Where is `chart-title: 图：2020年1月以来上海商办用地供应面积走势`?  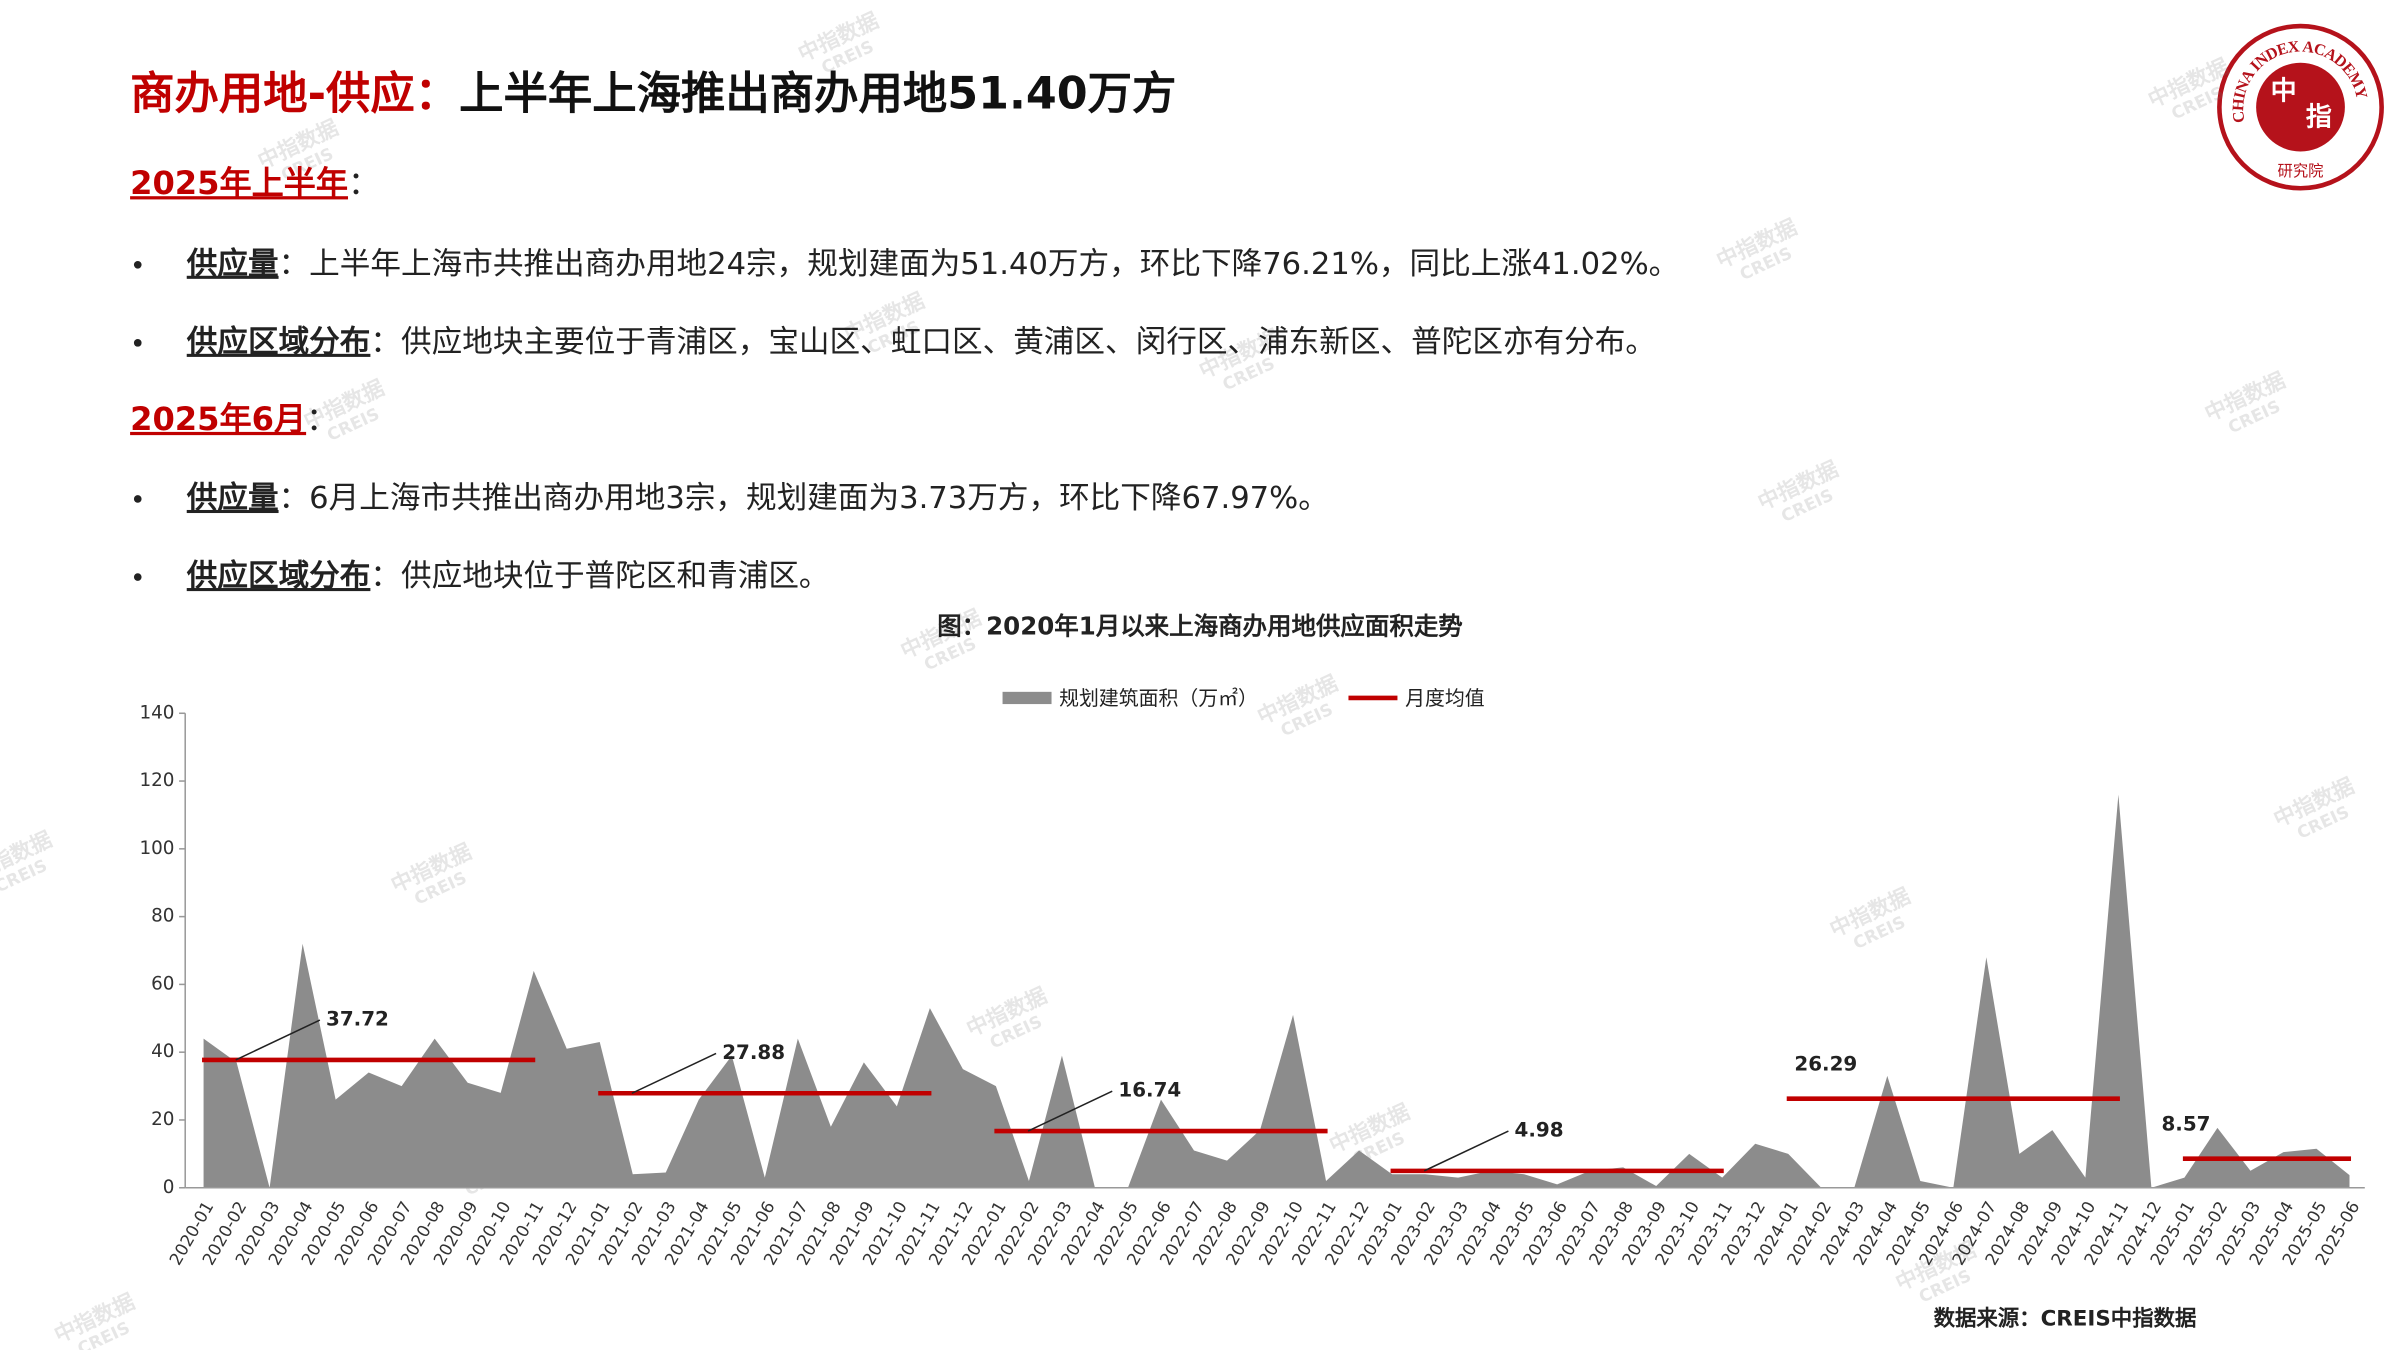 chart-title: 图：2020年1月以来上海商办用地供应面积走势 is located at coordinates (1200, 626).